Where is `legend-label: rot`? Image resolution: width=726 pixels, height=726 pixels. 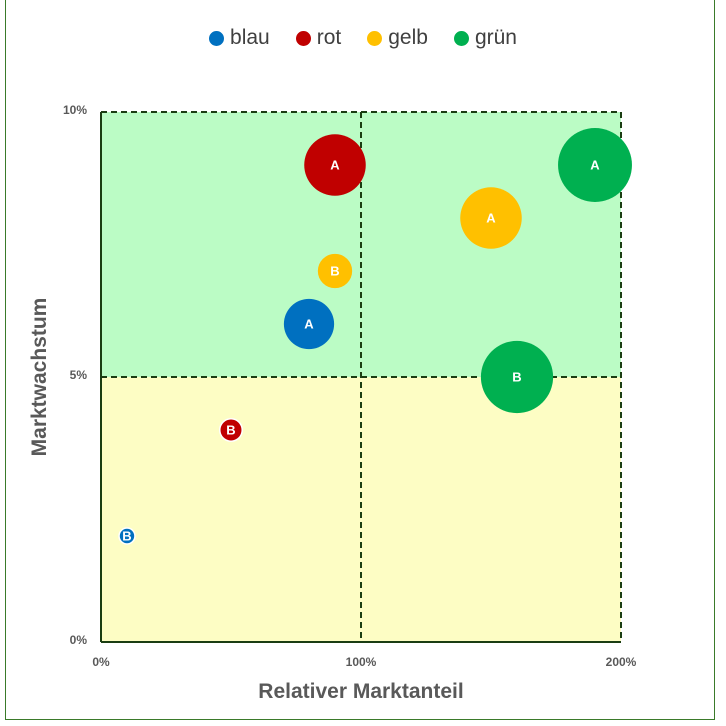
legend-label: rot is located at coordinates (329, 37).